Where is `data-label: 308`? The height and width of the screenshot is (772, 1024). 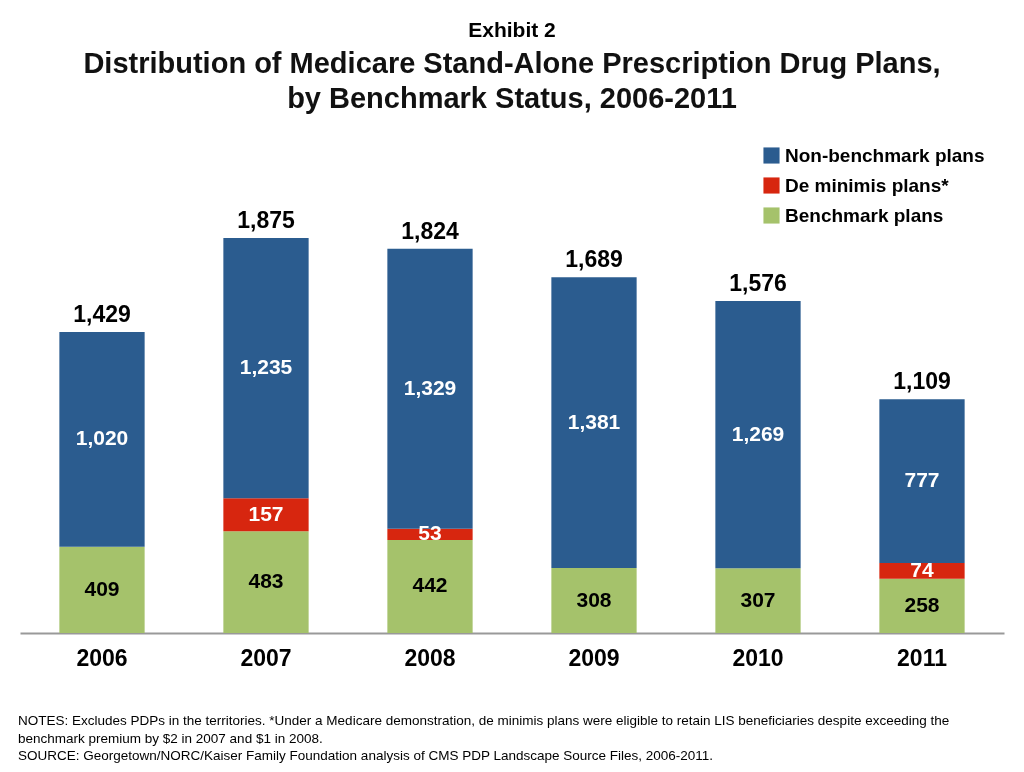
data-label: 308 is located at coordinates (594, 599).